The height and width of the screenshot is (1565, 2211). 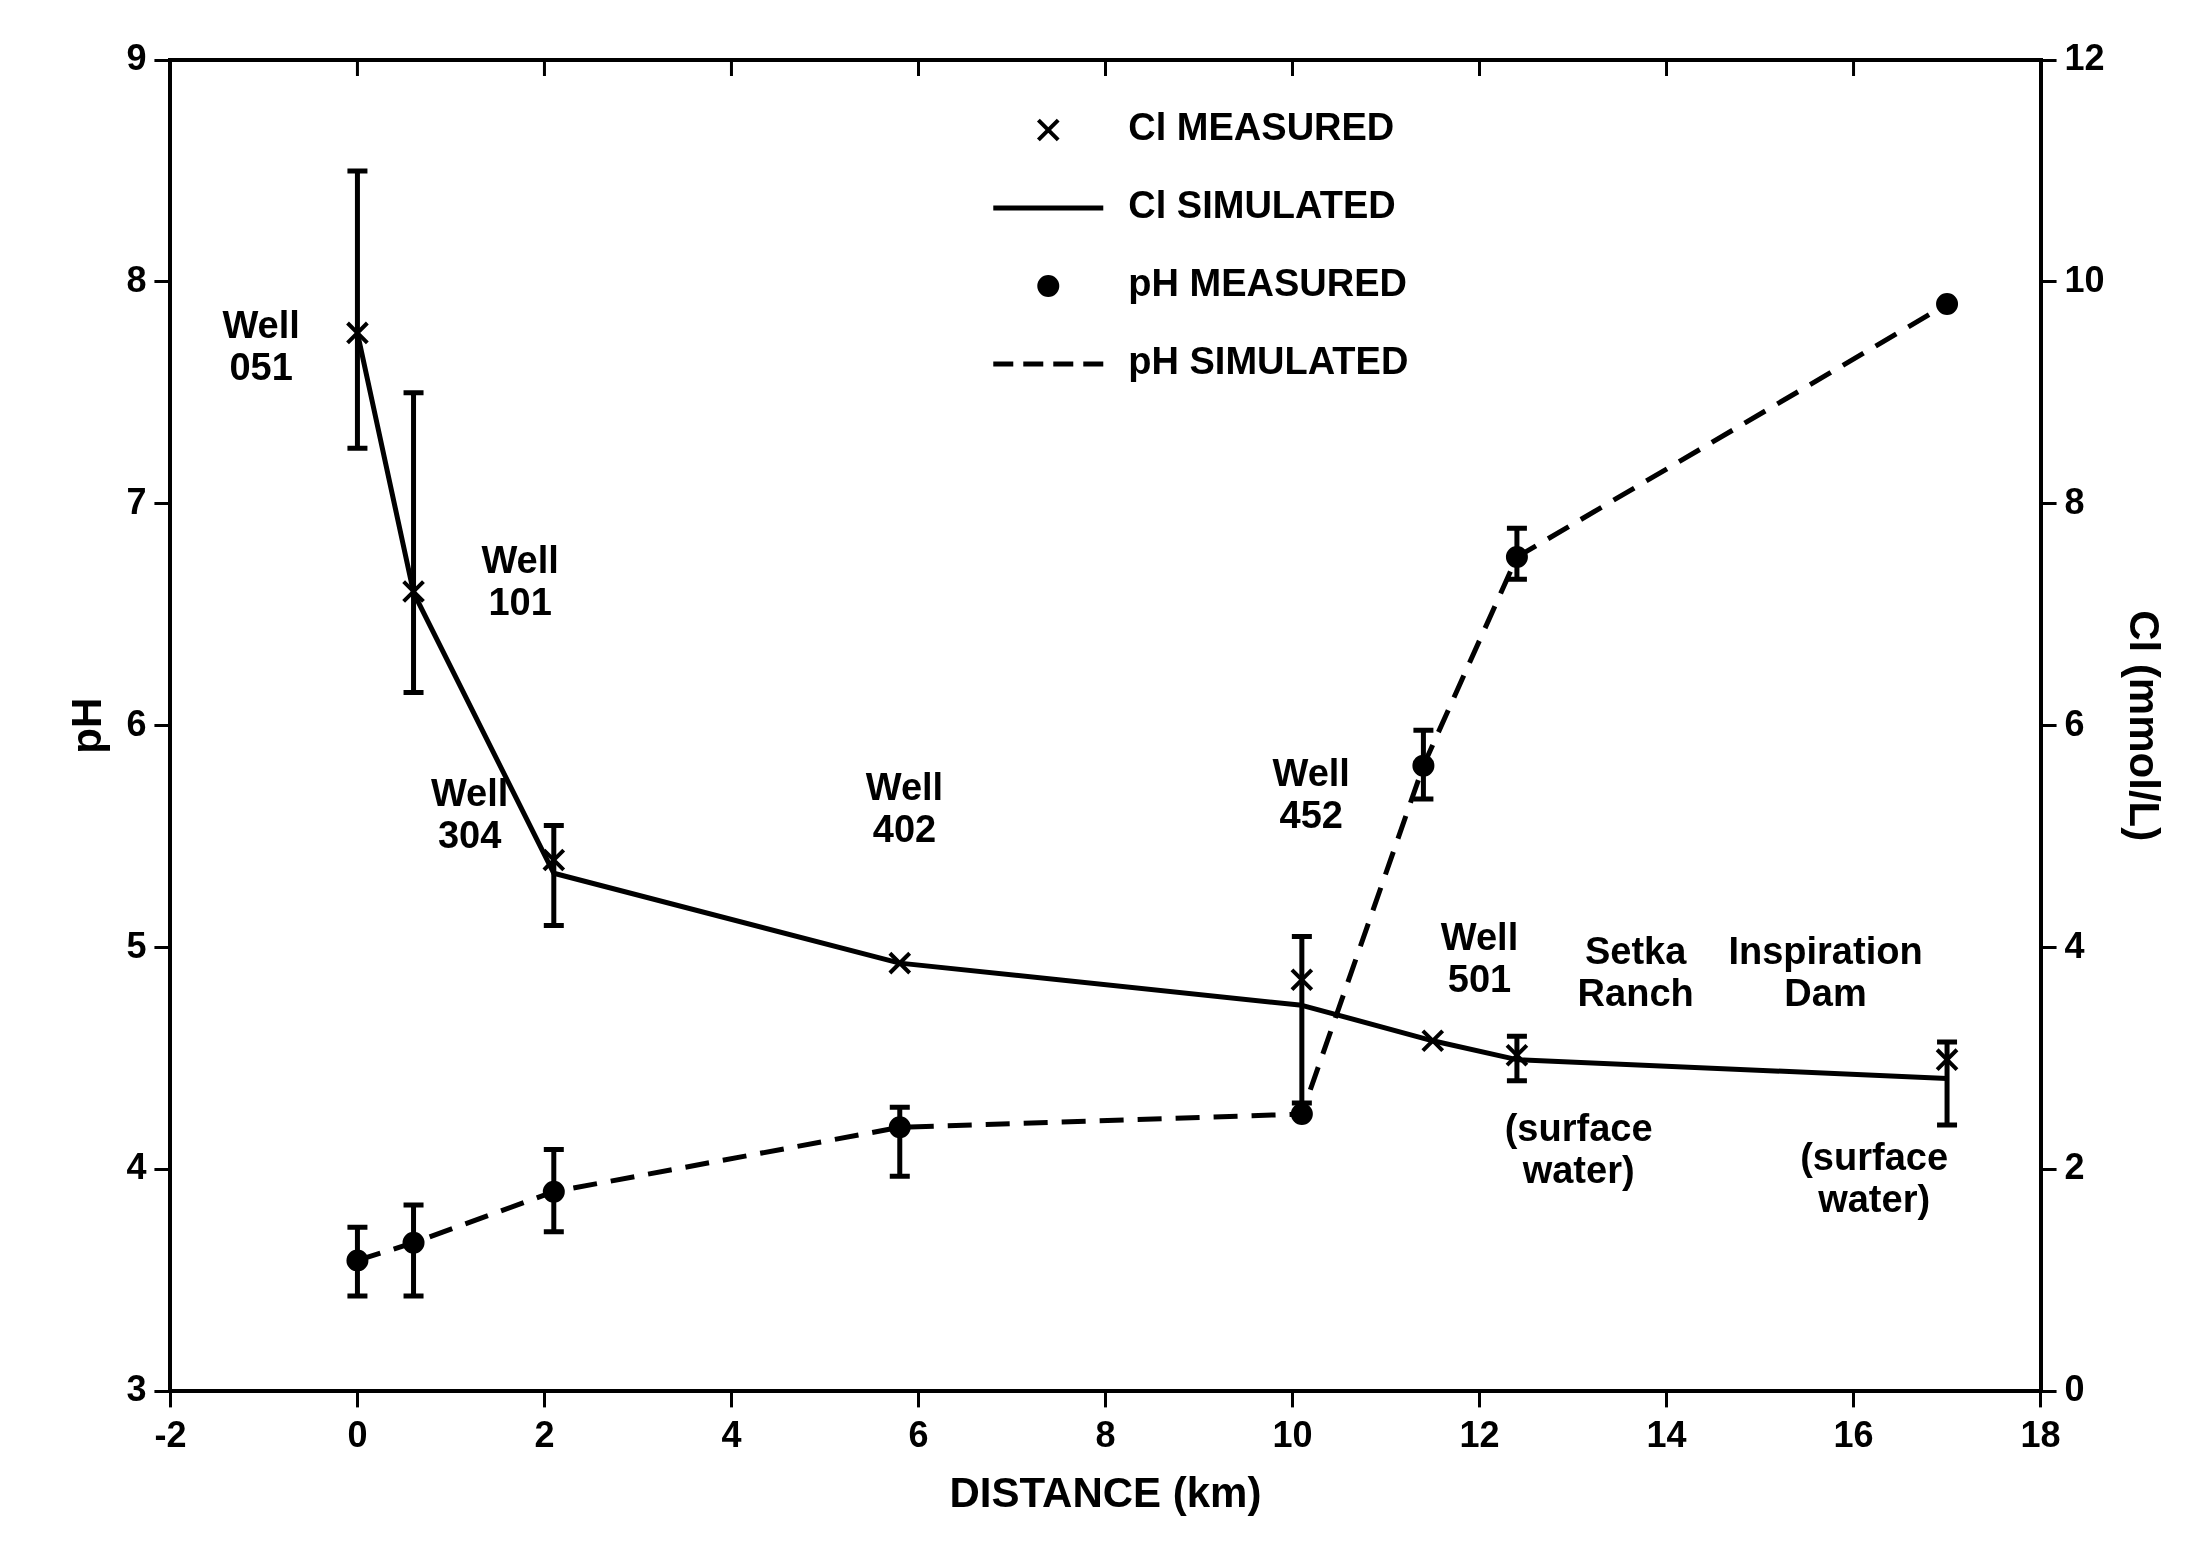 I want to click on y-tick-label: 4, so click(x=136, y=1167).